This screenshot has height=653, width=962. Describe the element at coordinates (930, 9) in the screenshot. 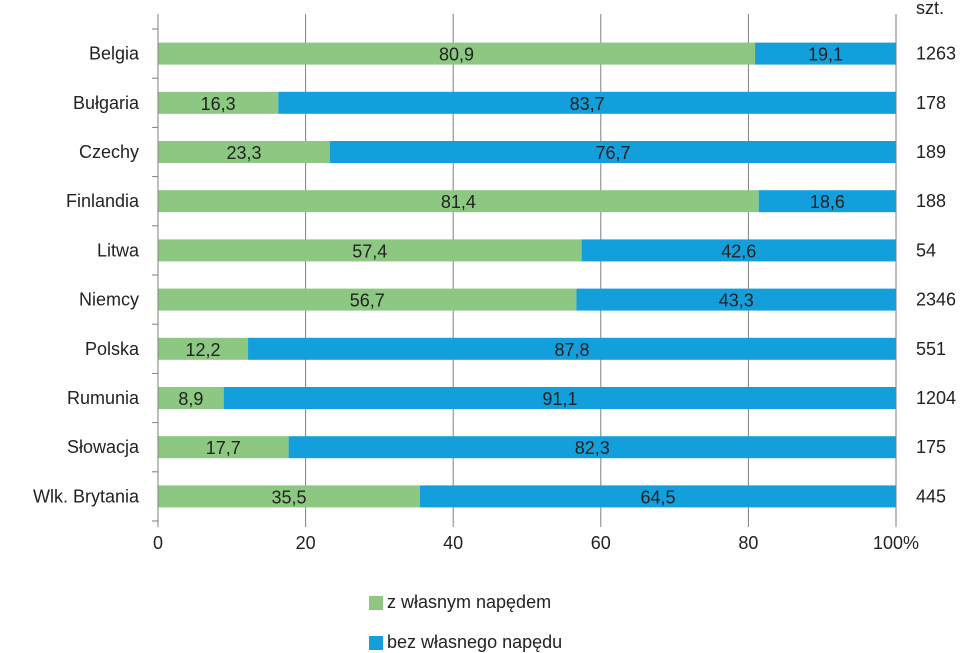

I see `totals-header: szt.` at that location.